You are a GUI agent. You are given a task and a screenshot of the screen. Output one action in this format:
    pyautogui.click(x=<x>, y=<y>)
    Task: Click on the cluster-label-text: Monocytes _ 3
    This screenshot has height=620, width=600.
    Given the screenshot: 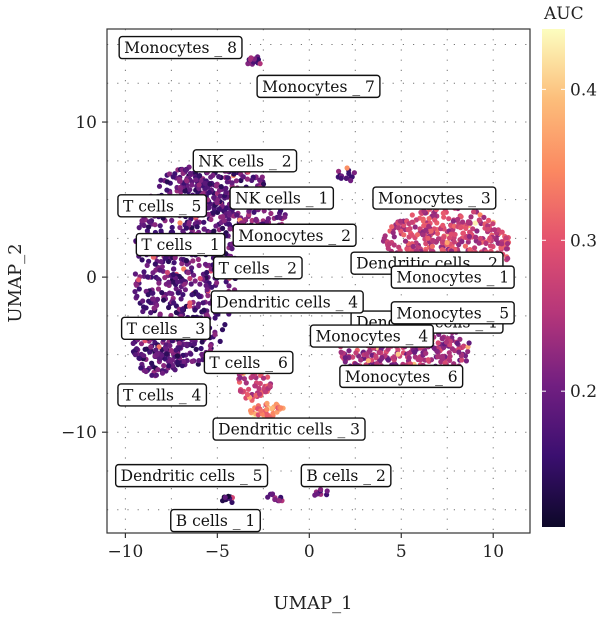 What is the action you would take?
    pyautogui.click(x=434, y=199)
    